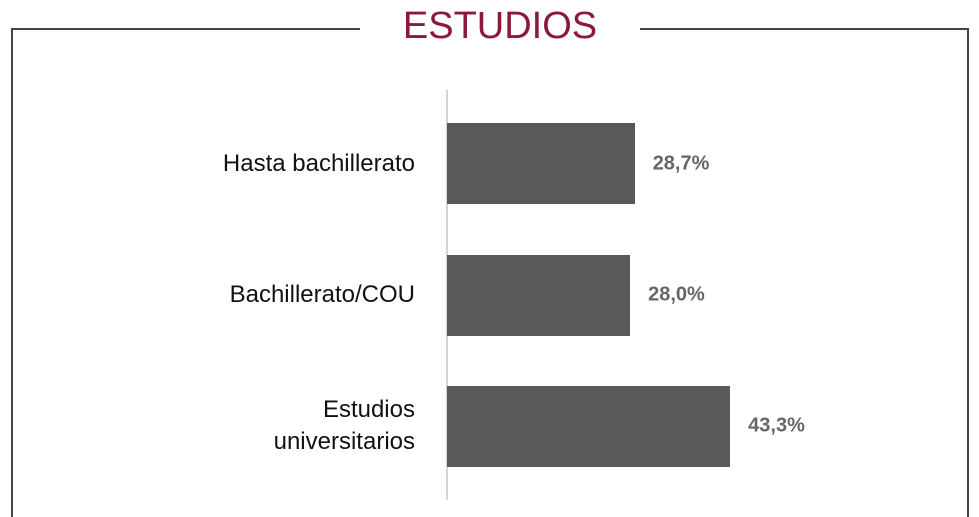 This screenshot has height=517, width=979. What do you see at coordinates (344, 426) in the screenshot?
I see `category-label: Estudios universitarios` at bounding box center [344, 426].